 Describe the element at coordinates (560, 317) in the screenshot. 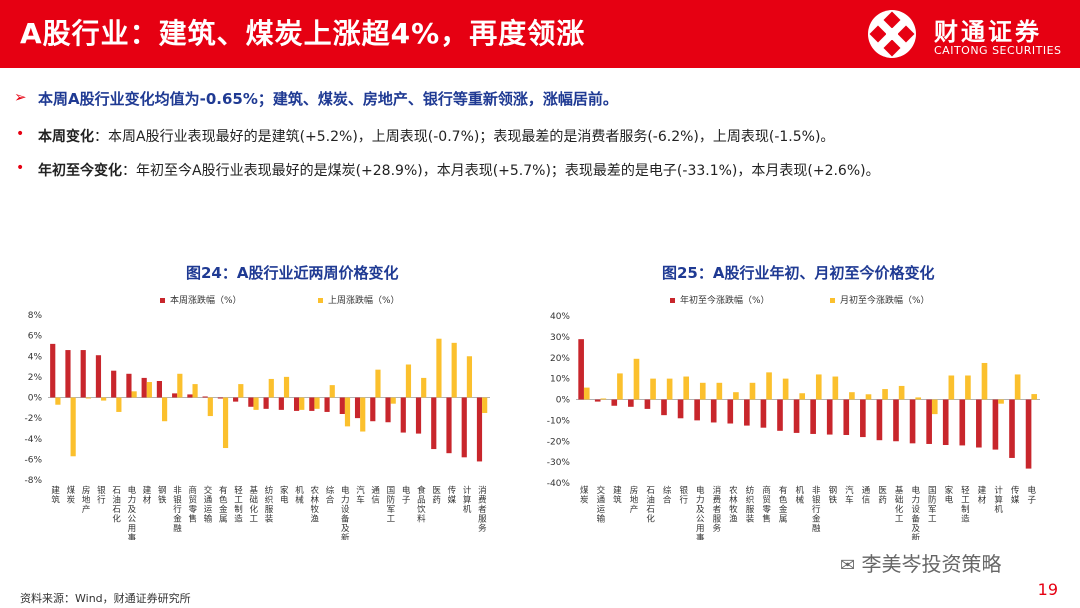

I see `y-tick-label: 40%` at that location.